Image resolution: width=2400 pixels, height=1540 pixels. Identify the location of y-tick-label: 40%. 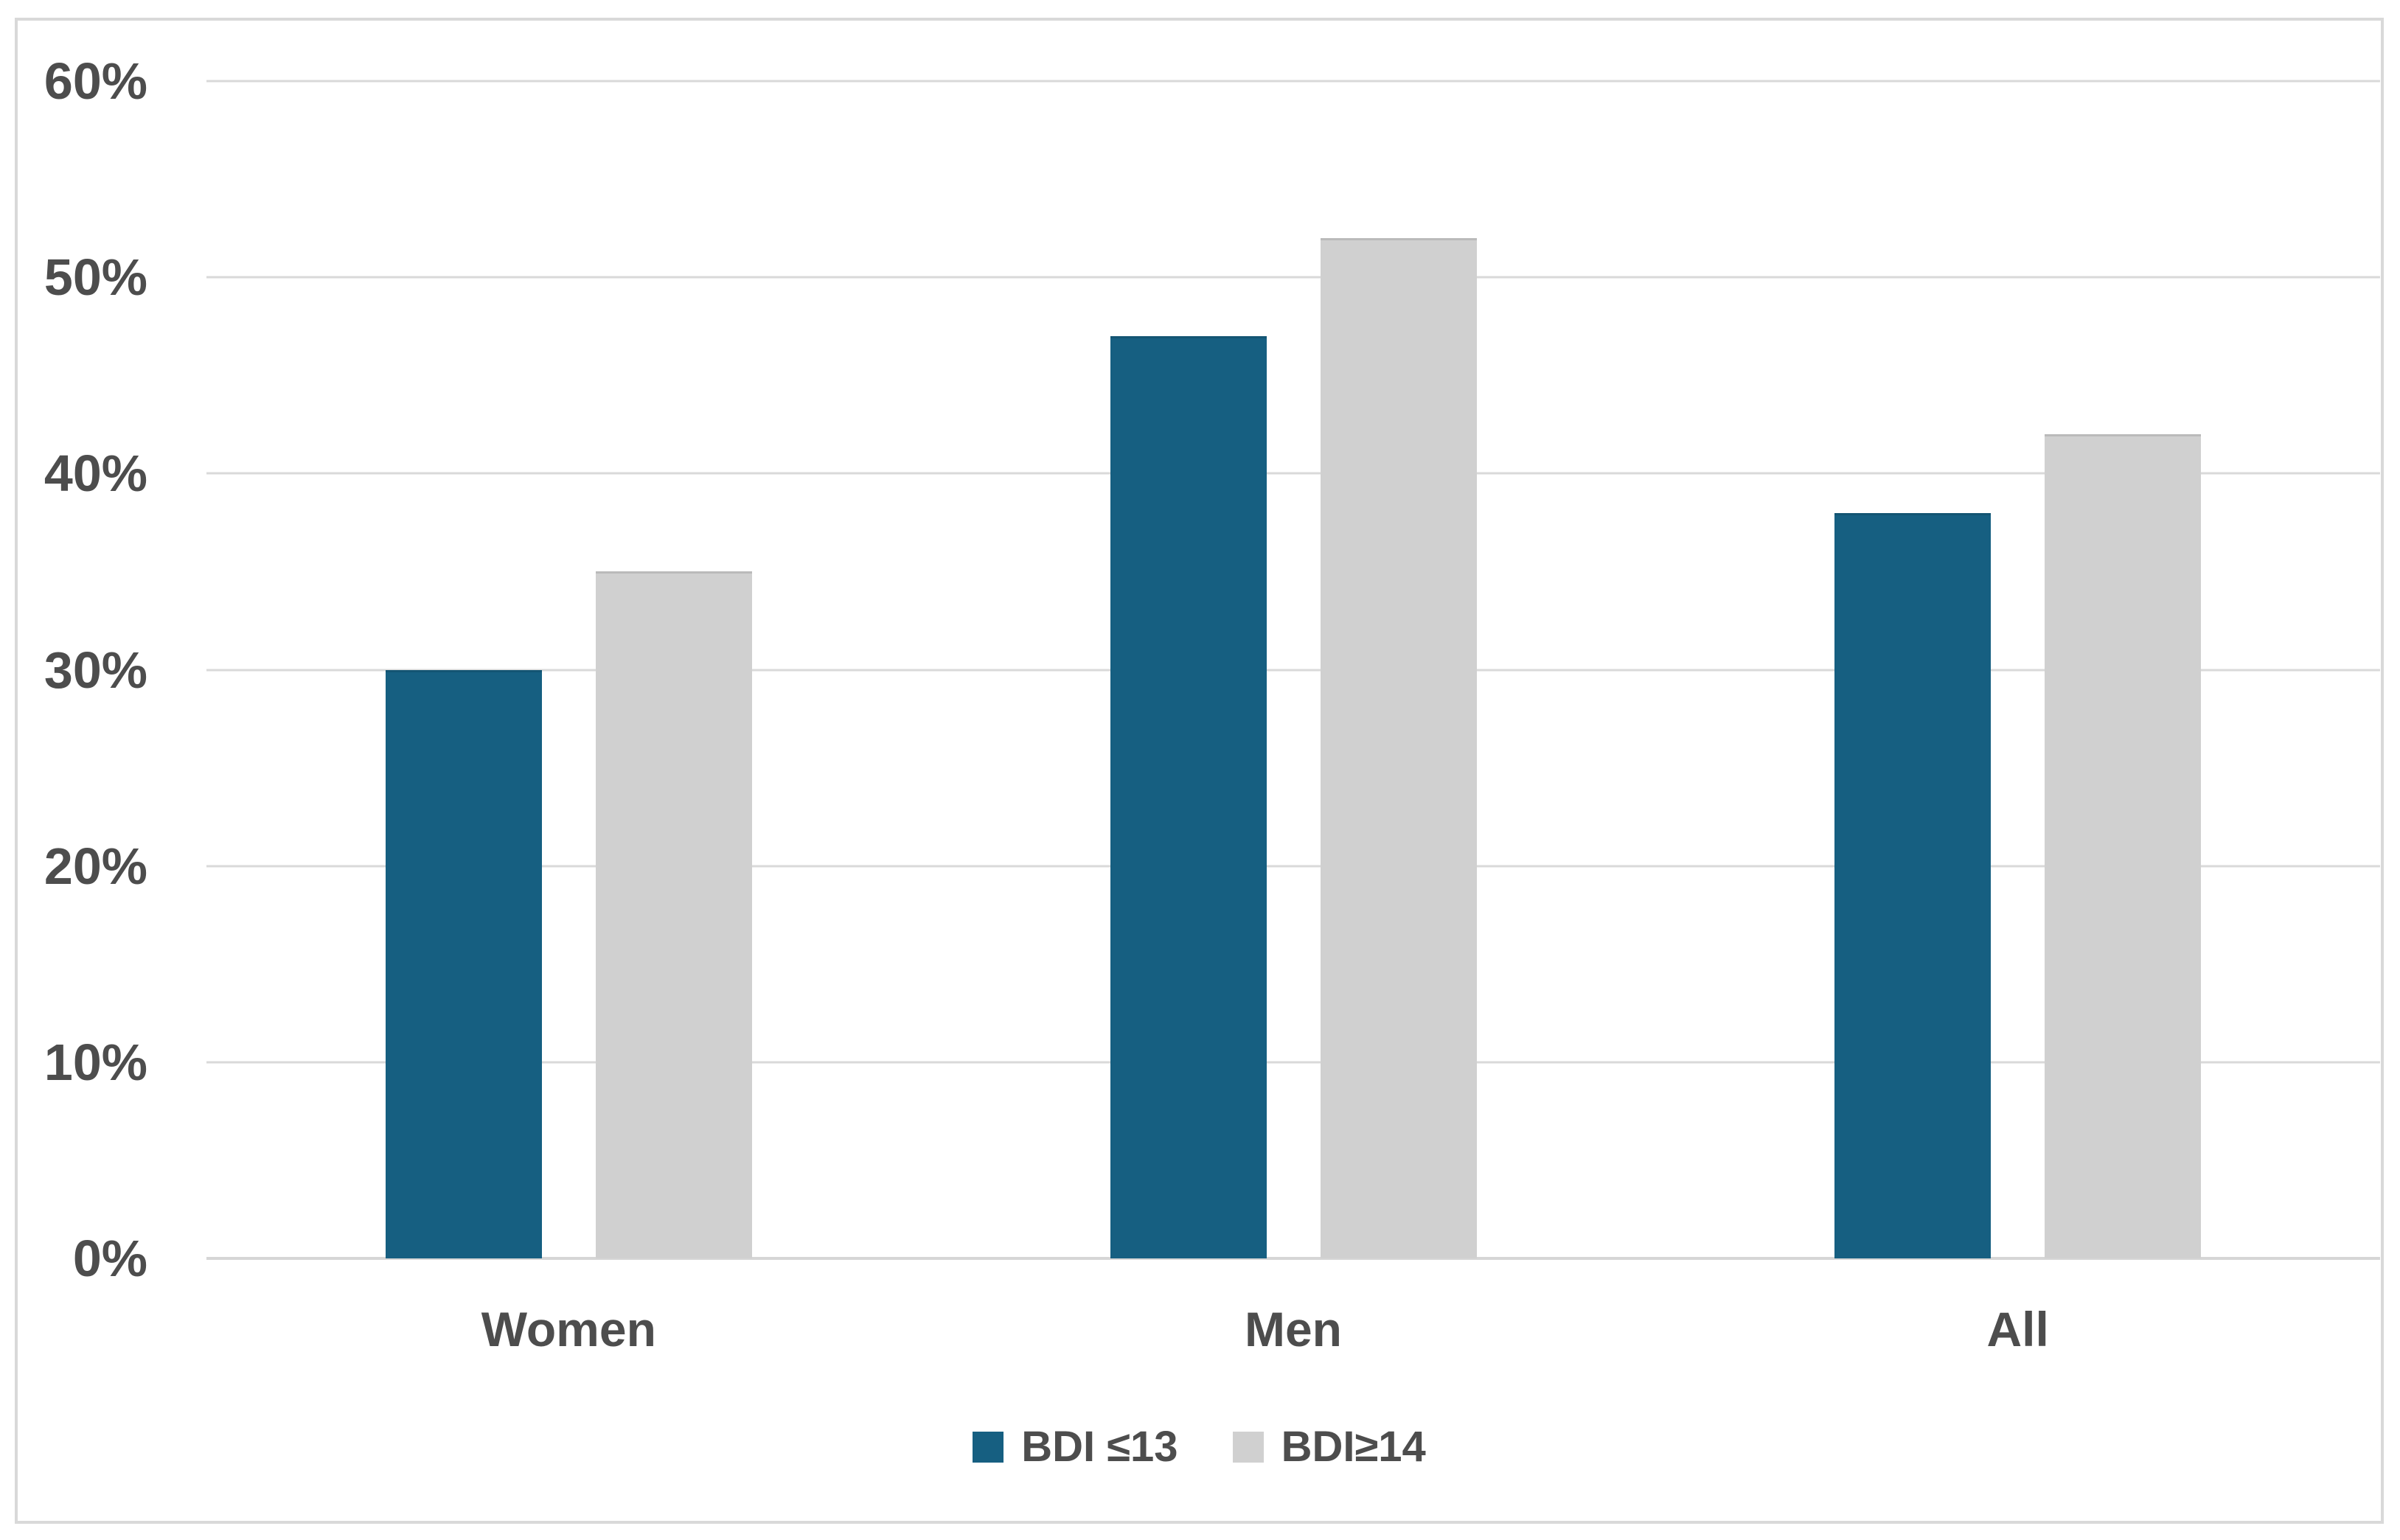
(95, 474).